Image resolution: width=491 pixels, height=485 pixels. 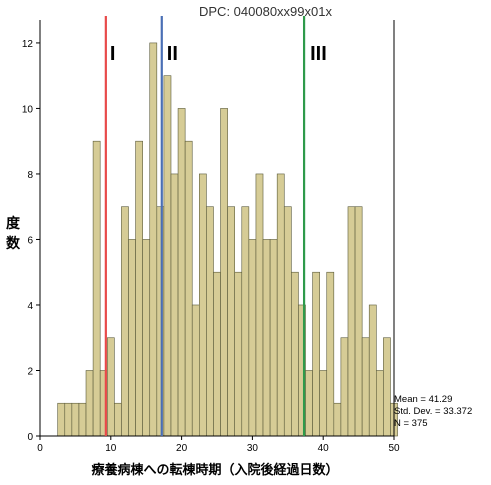 What do you see at coordinates (30, 240) in the screenshot?
I see `y-tick-label-6: 6` at bounding box center [30, 240].